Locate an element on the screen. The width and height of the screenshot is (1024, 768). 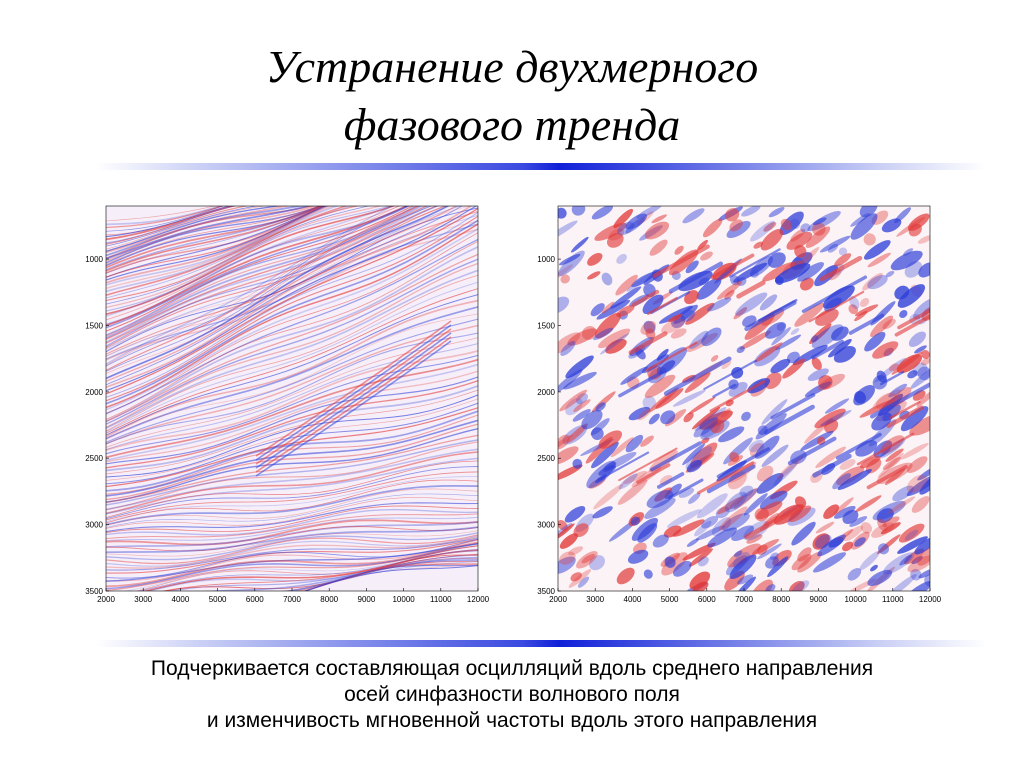
title-line-1: Устранение двухмерного is located at coordinates (512, 66).